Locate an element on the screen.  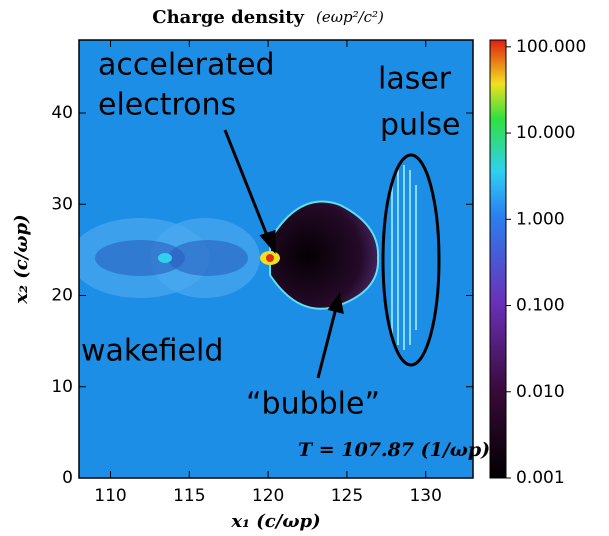
x-tick-label: 115 is located at coordinates (189, 496).